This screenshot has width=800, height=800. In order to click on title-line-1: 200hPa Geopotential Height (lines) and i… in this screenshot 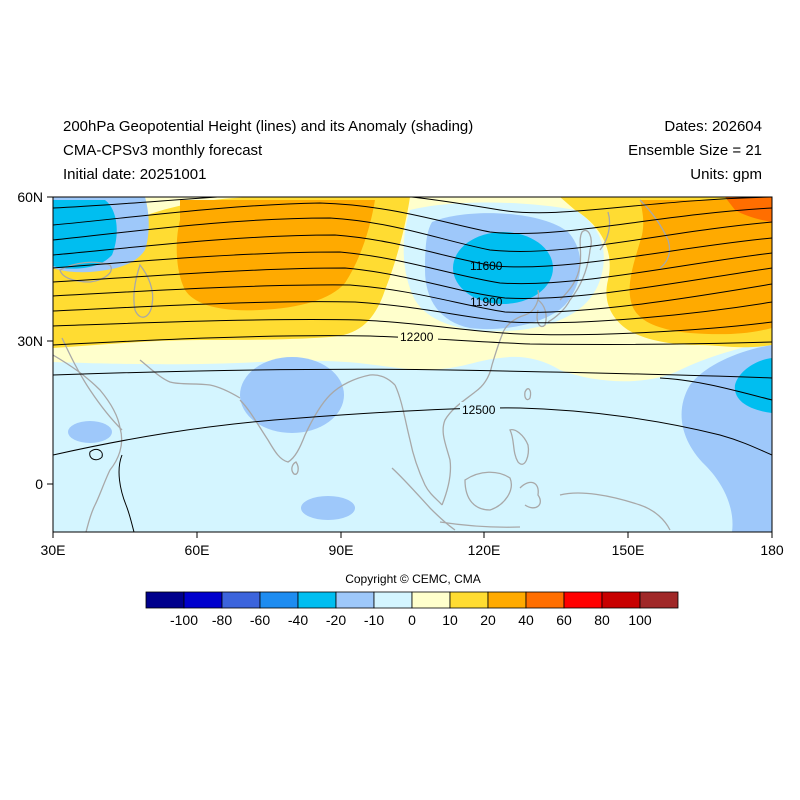, I will do `click(268, 126)`.